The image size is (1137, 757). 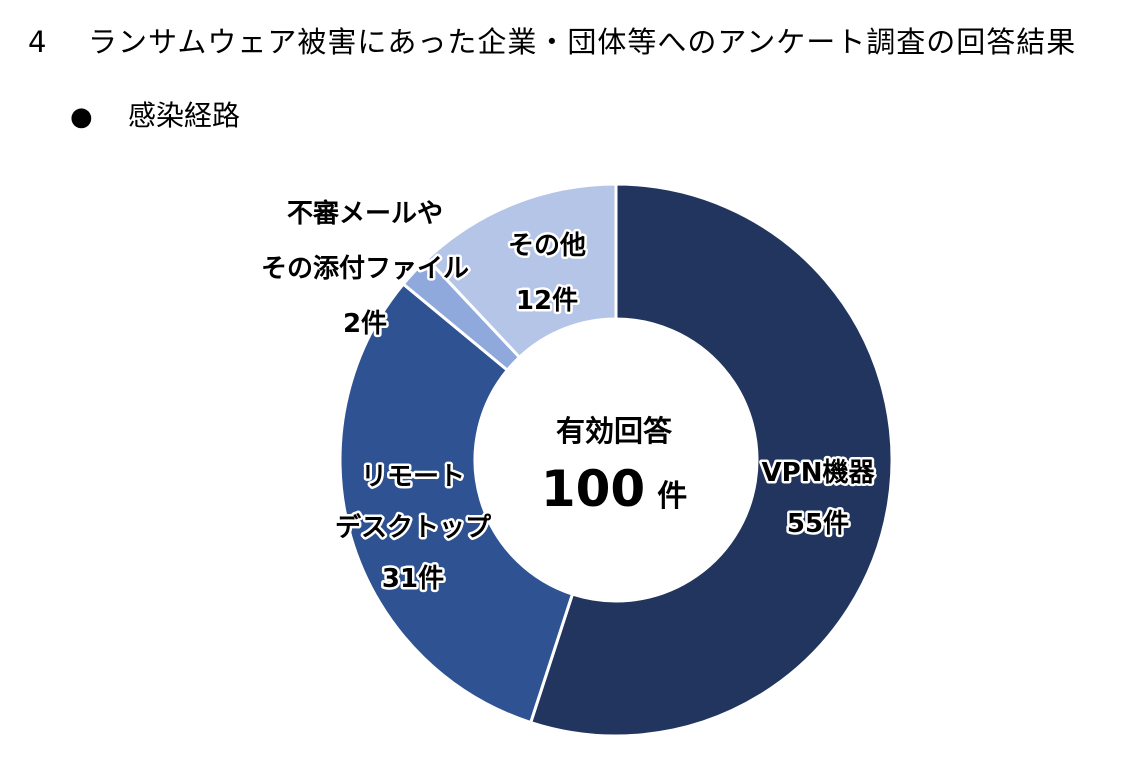 What do you see at coordinates (593, 489) in the screenshot?
I see `center-total-number: 100` at bounding box center [593, 489].